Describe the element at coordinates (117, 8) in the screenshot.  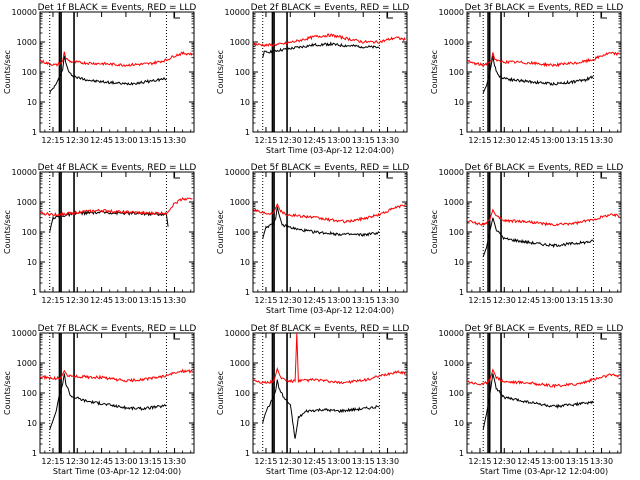
I see `panel-title: Det 1f BLACK = Events, RED = LLD` at that location.